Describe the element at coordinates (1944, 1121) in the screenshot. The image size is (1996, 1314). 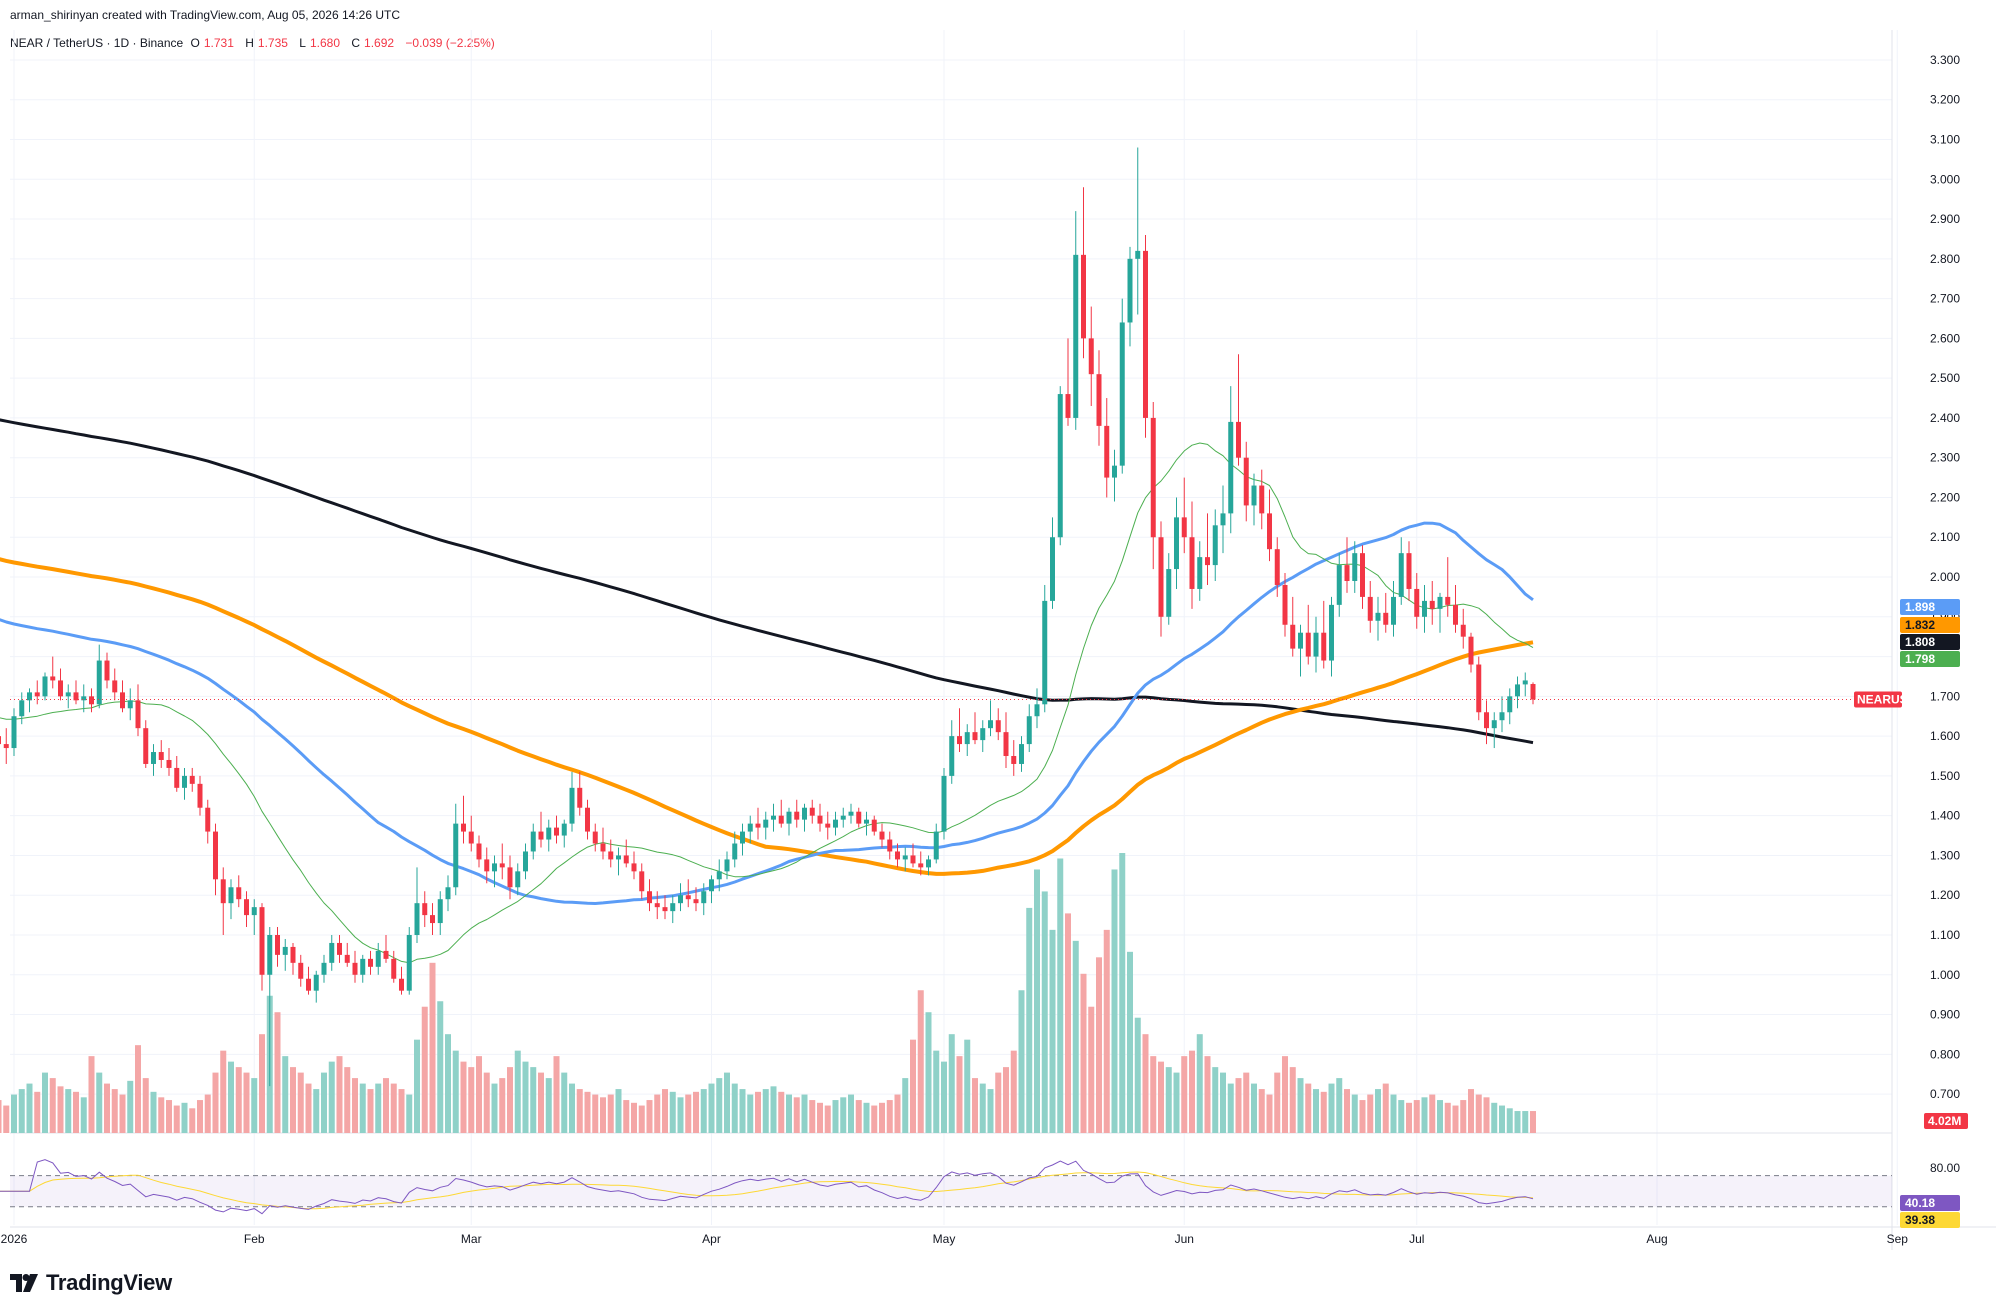
I see `volume-badge-text: 4.02M` at that location.